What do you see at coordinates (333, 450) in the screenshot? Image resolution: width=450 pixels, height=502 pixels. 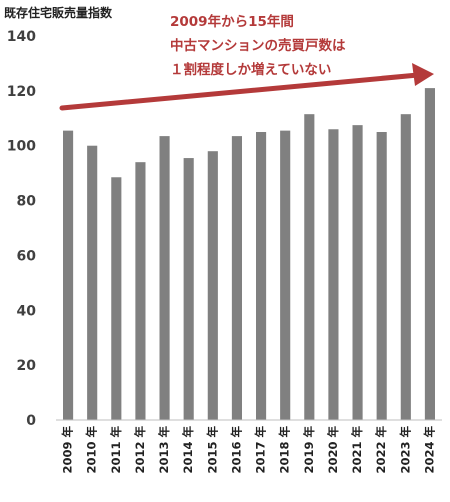 I see `x-tick-label: 2020 年` at bounding box center [333, 450].